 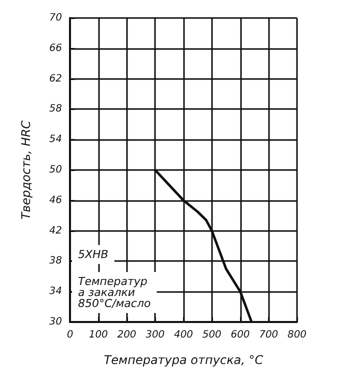 I want to click on x-tick-label: 700, so click(x=268, y=335).